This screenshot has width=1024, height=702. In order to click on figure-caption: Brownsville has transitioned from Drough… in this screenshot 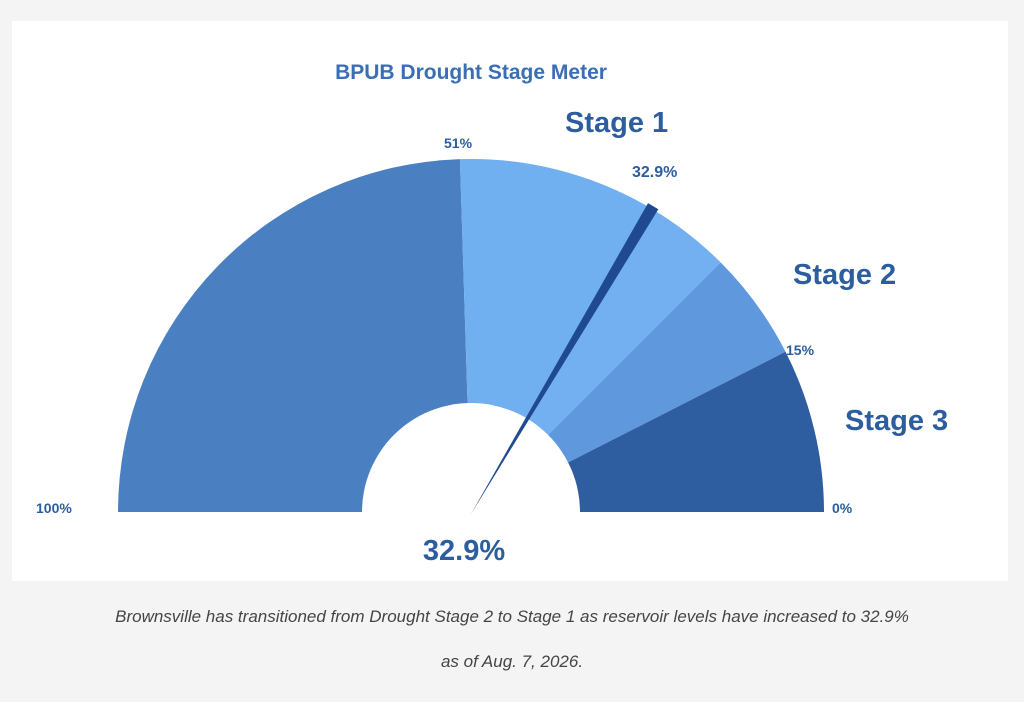, I will do `click(512, 639)`.